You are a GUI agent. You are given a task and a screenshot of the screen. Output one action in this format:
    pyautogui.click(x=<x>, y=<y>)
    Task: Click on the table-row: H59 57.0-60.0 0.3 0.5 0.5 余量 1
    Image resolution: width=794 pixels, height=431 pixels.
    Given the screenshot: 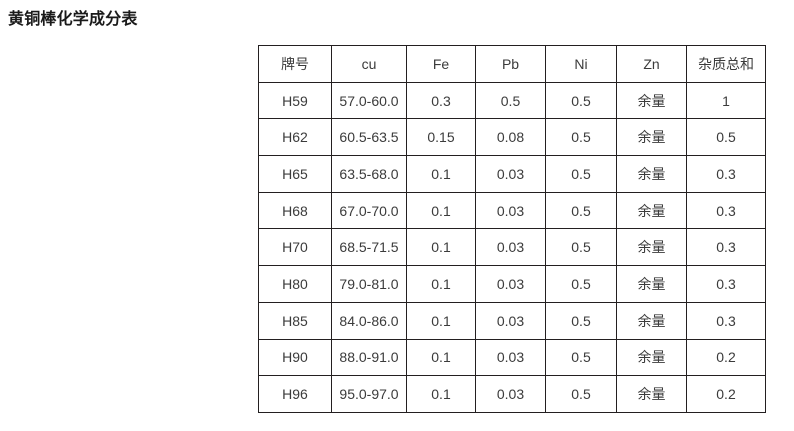 What is the action you would take?
    pyautogui.click(x=512, y=100)
    